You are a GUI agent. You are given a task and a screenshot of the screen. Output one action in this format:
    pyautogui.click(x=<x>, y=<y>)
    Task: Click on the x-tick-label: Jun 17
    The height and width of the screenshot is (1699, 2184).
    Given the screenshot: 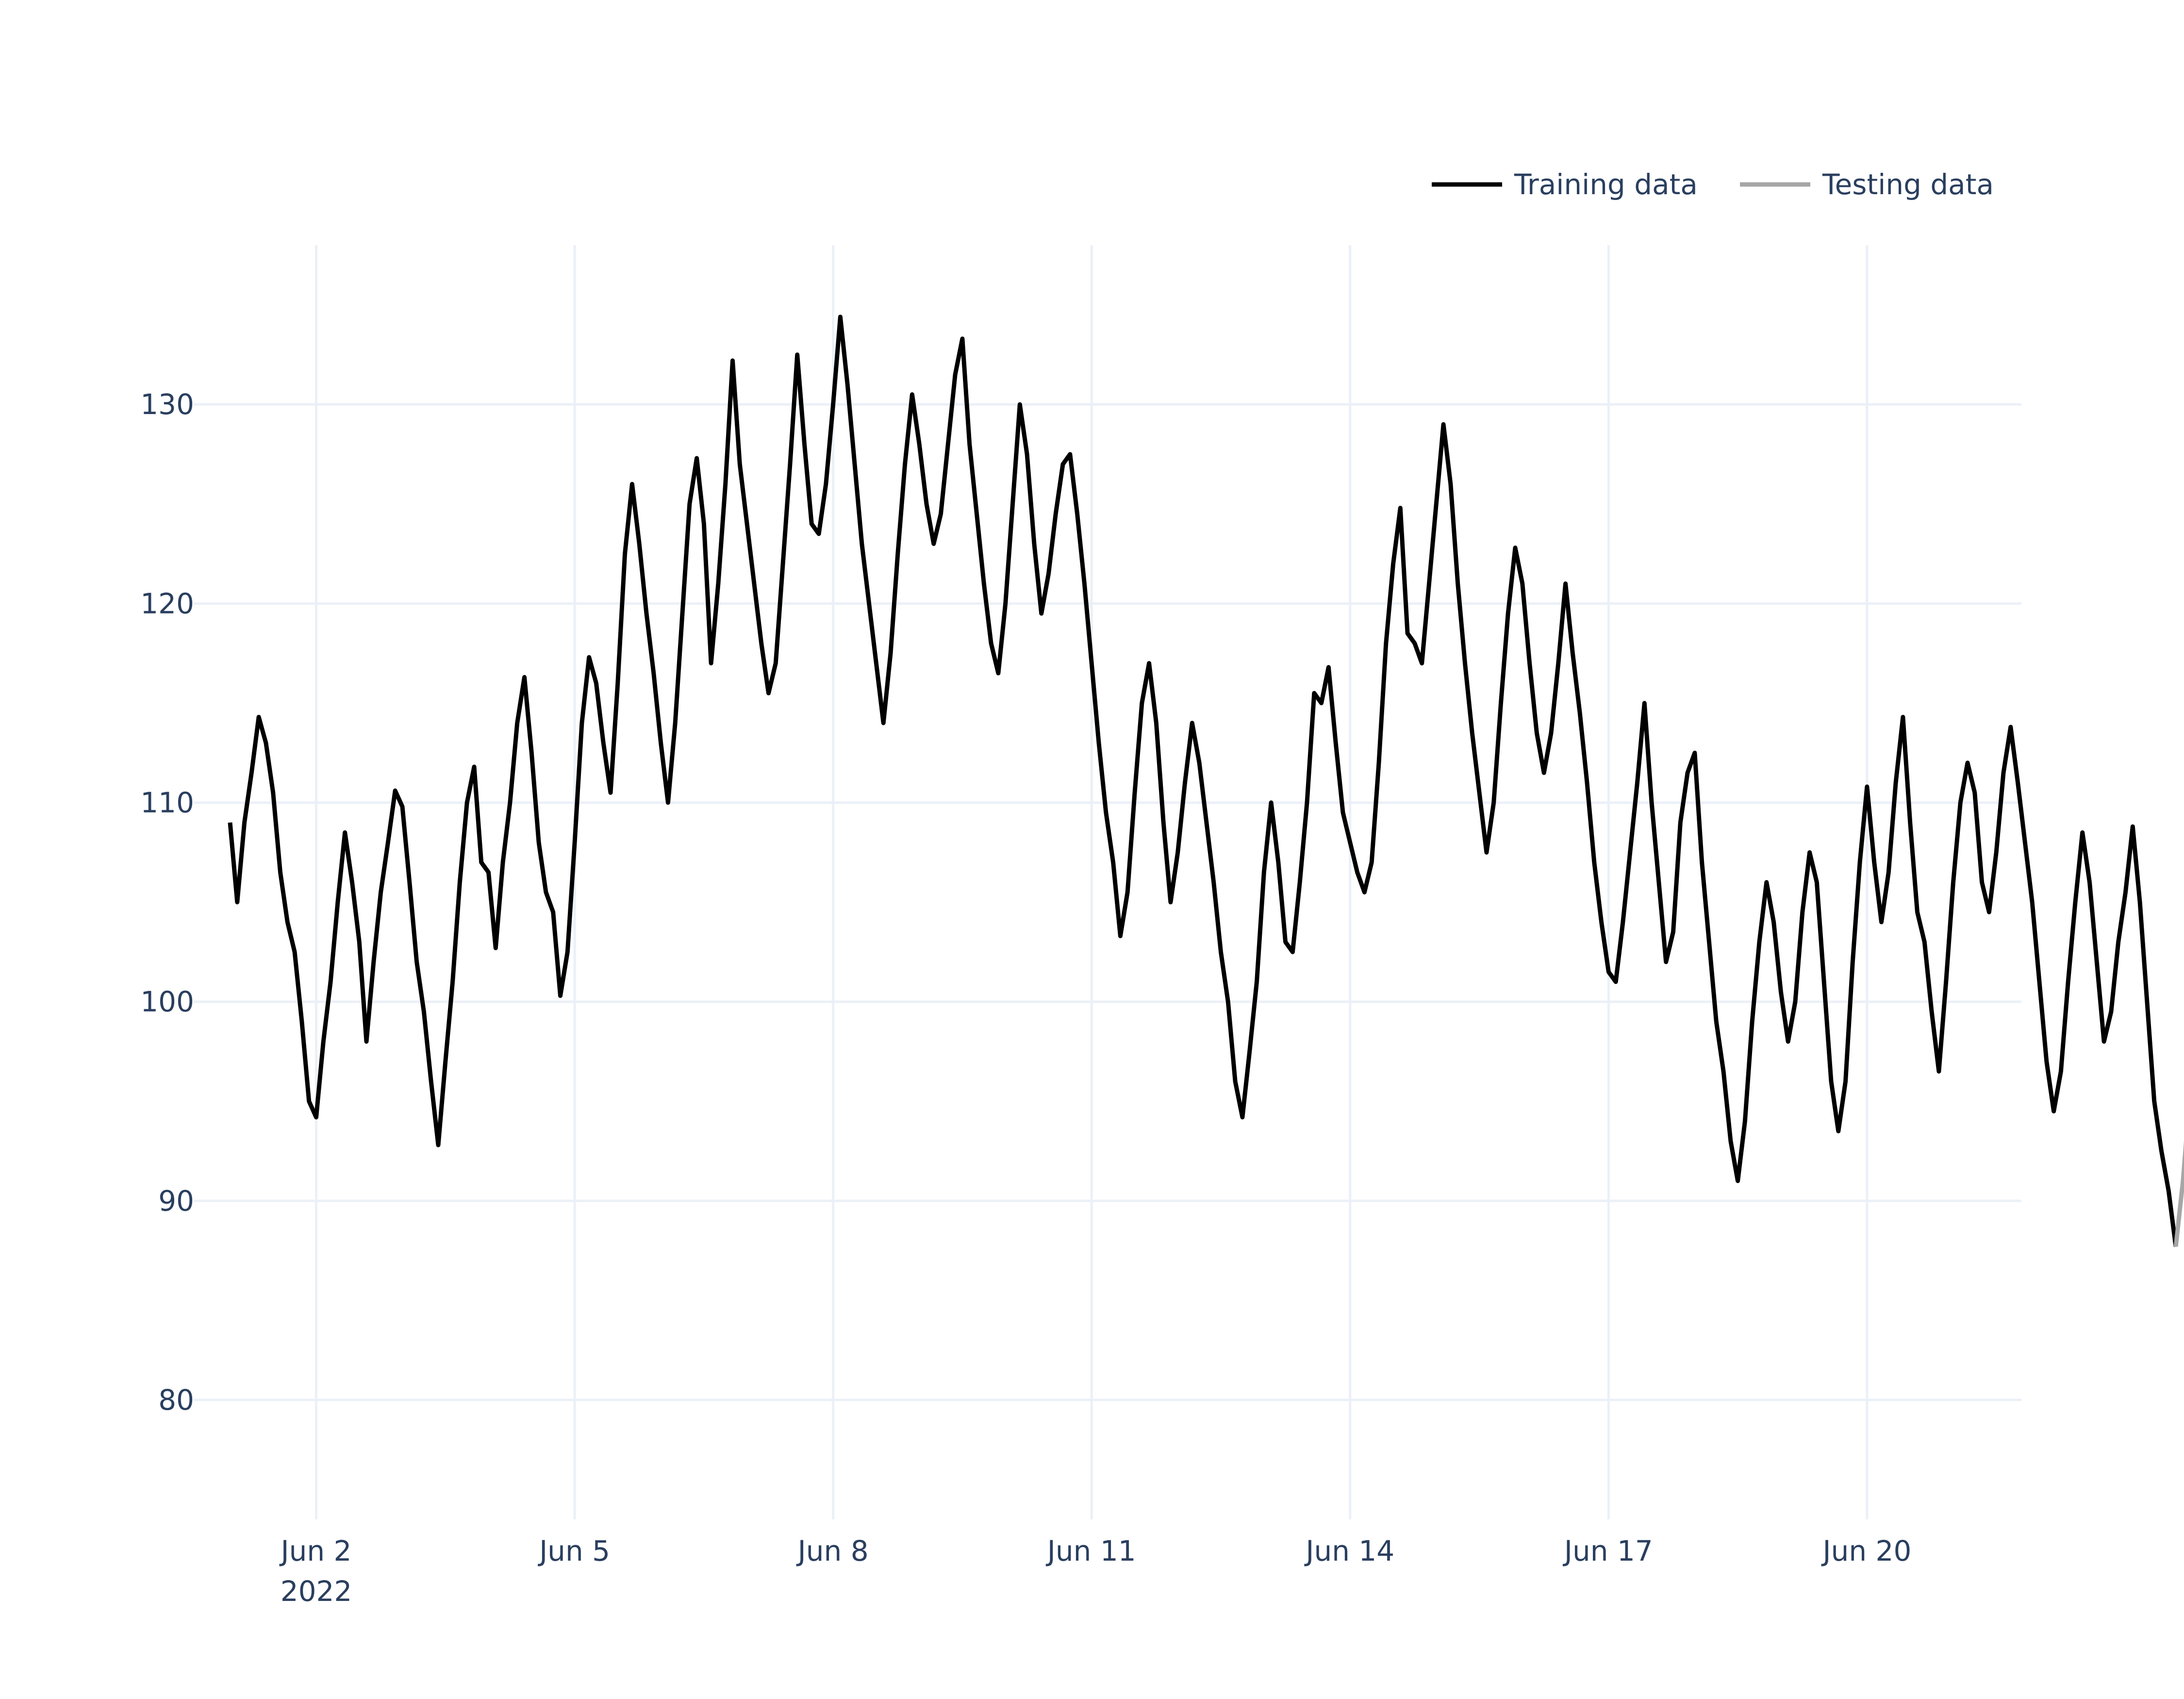 What is the action you would take?
    pyautogui.click(x=1608, y=1550)
    